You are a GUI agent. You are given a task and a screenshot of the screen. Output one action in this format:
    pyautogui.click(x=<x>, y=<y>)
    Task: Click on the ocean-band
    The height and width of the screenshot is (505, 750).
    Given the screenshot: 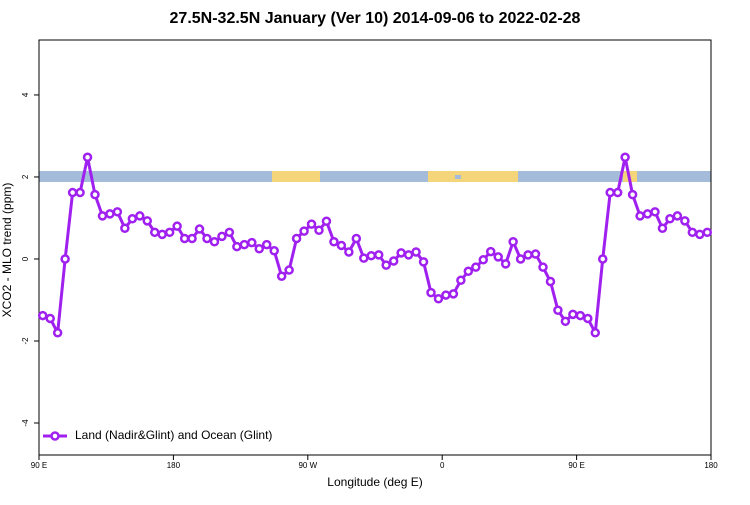 What is the action you would take?
    pyautogui.click(x=375, y=176)
    